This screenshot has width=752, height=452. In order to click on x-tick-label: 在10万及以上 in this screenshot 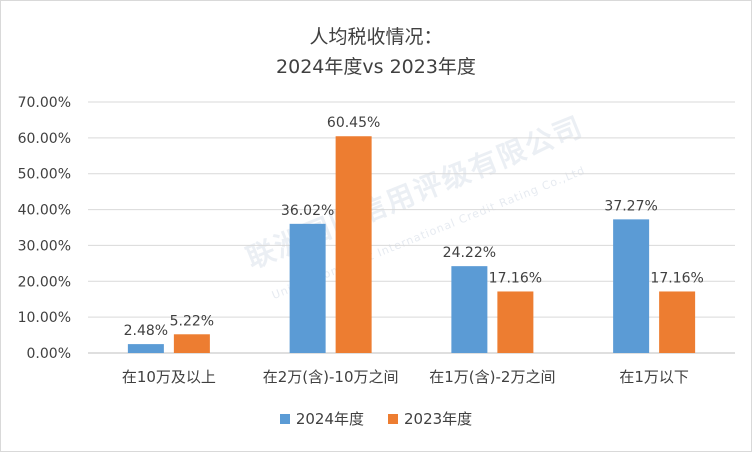, I will do `click(169, 377)`.